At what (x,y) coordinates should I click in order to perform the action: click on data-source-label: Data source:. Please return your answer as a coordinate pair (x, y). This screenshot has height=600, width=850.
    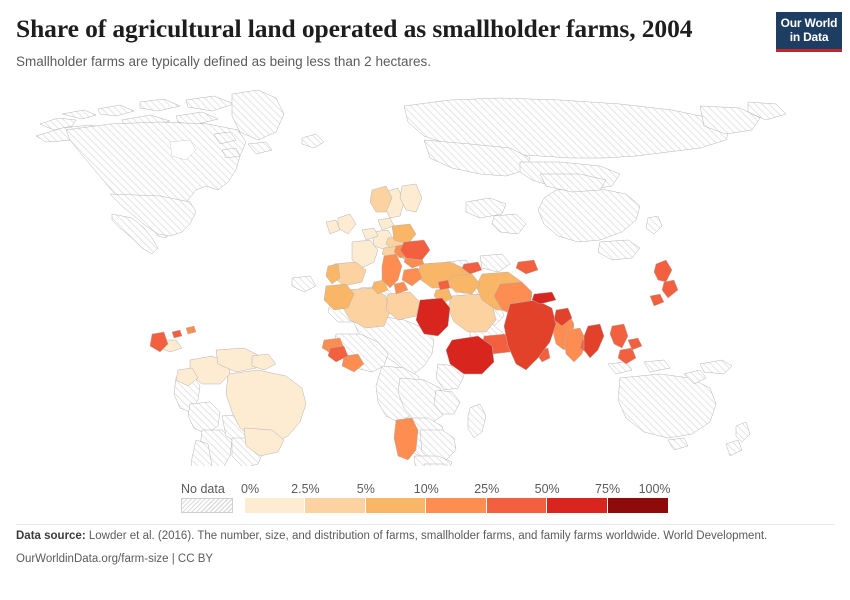
    Looking at the image, I should click on (51, 536).